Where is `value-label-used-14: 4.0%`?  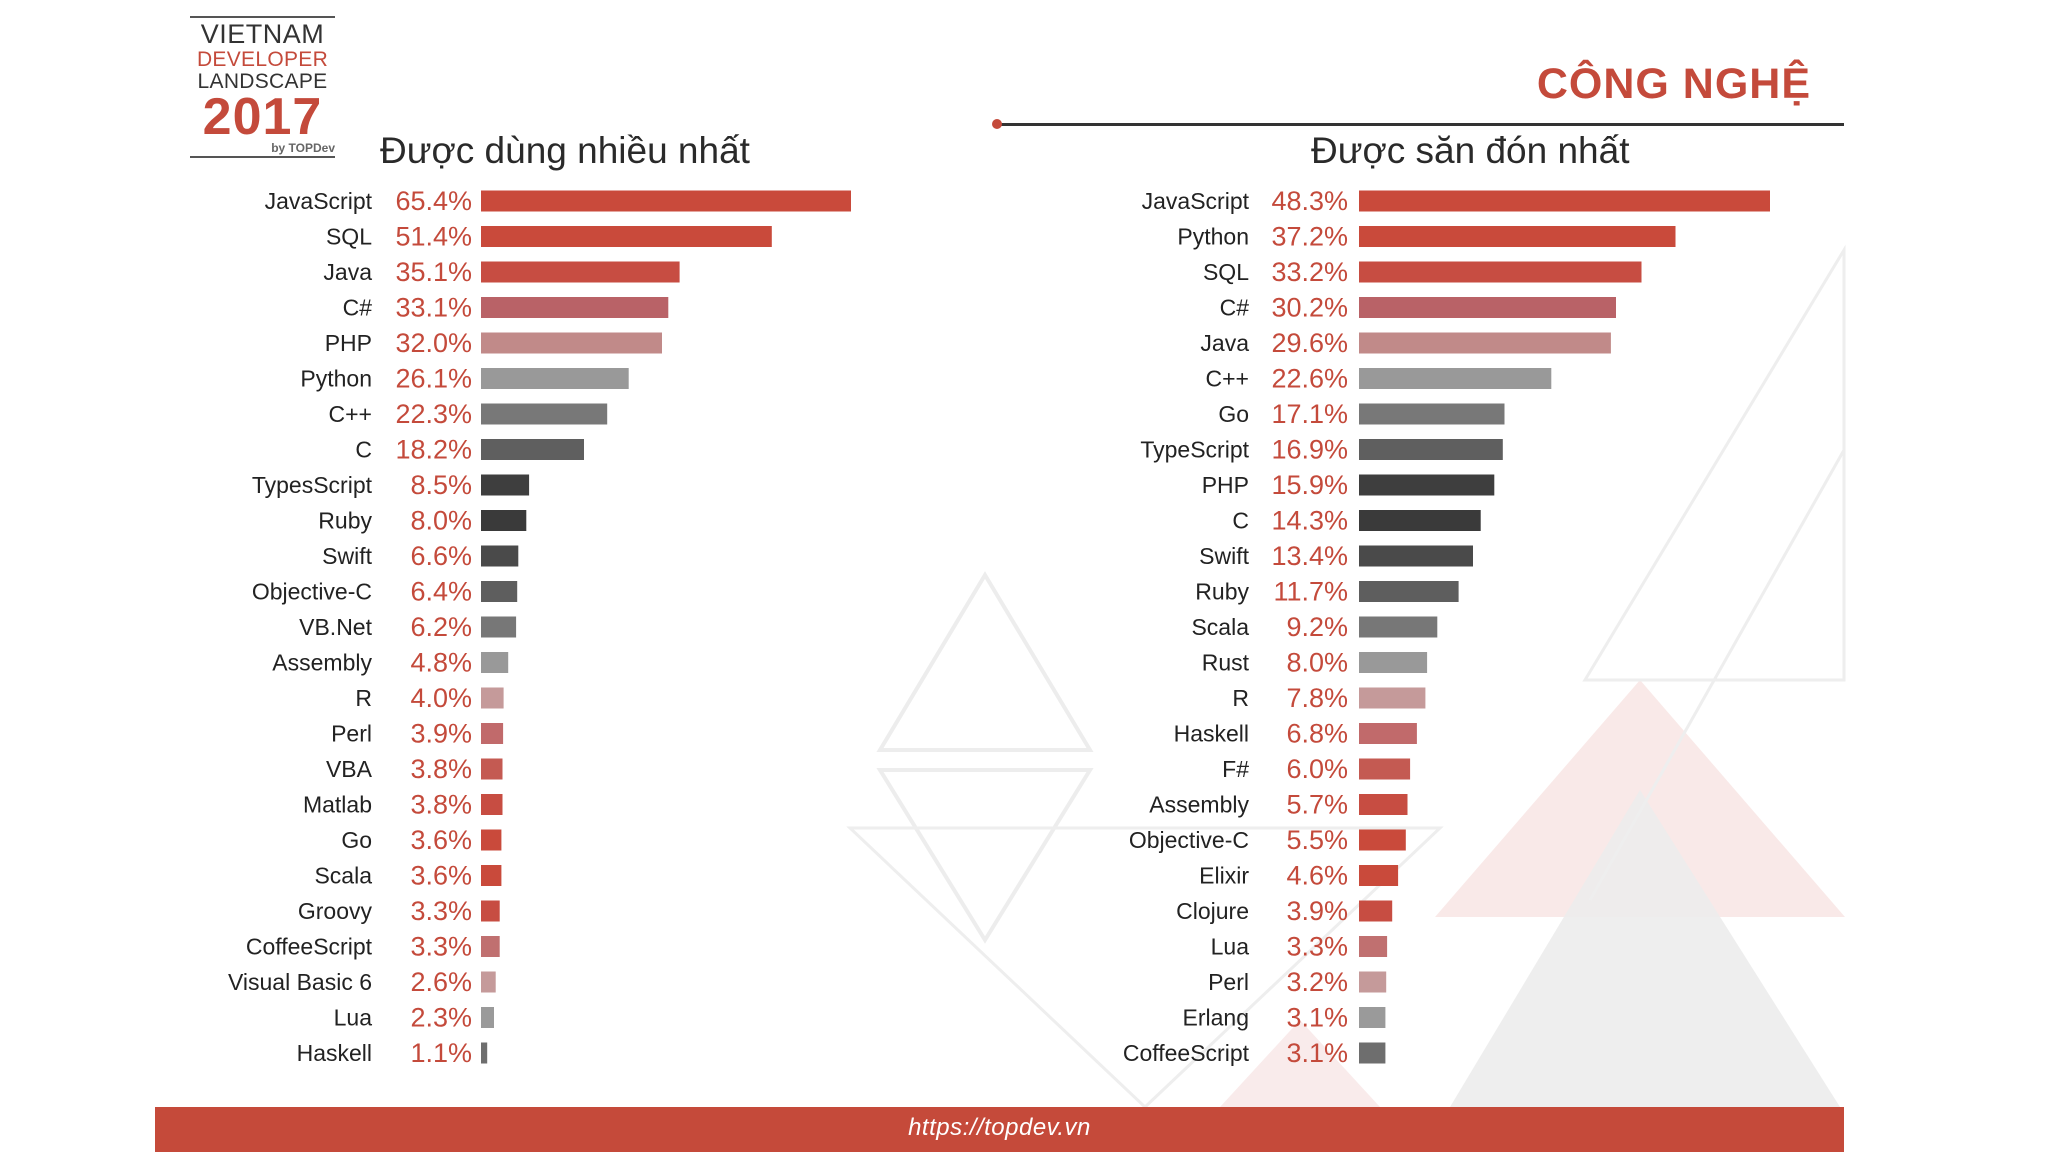
value-label-used-14: 4.0% is located at coordinates (441, 698).